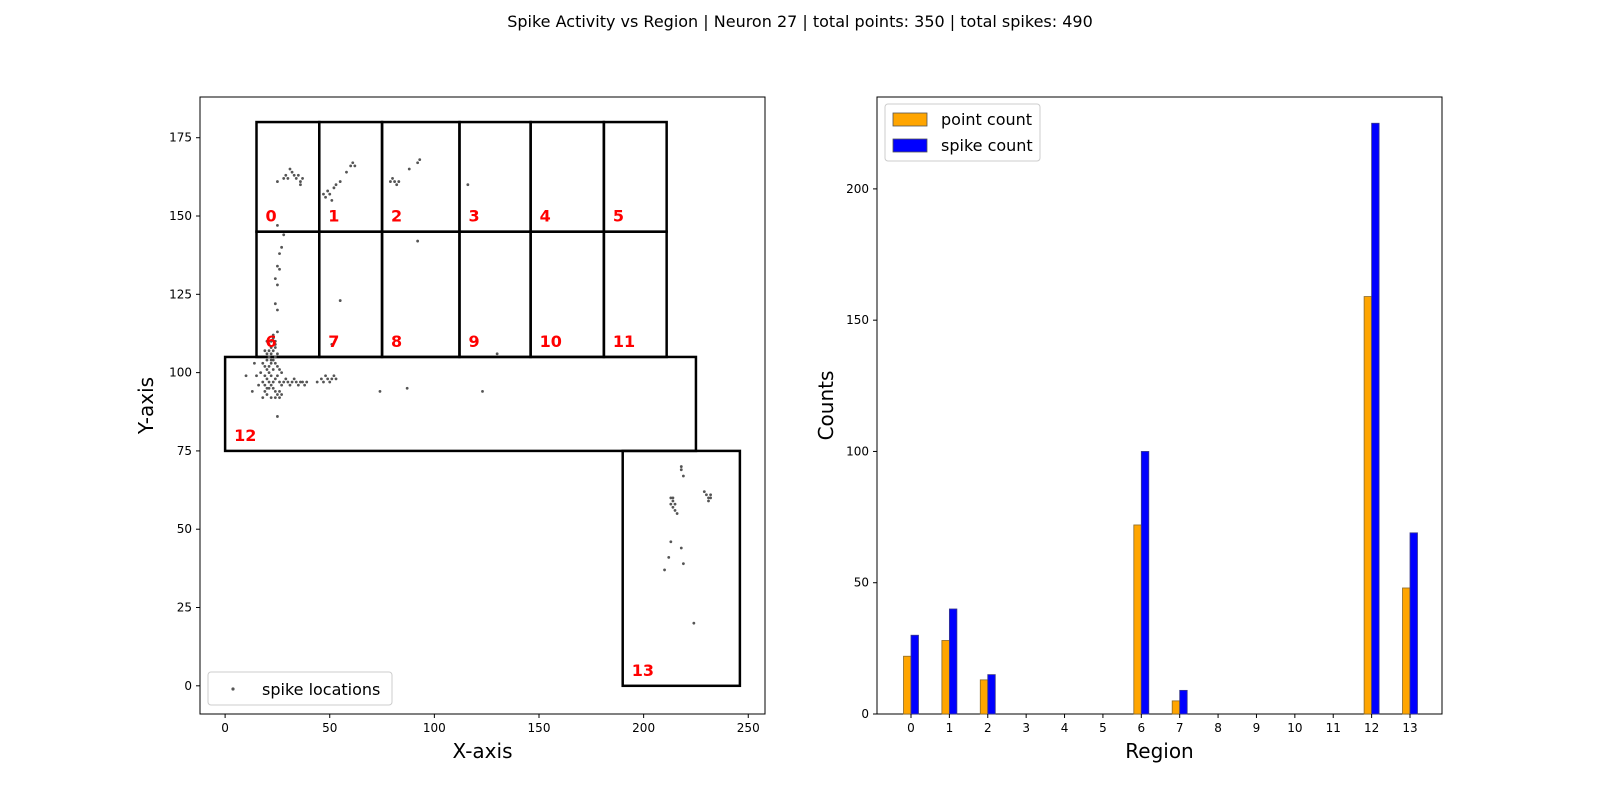  What do you see at coordinates (180, 138) in the screenshot?
I see `y-tick-label: 175` at bounding box center [180, 138].